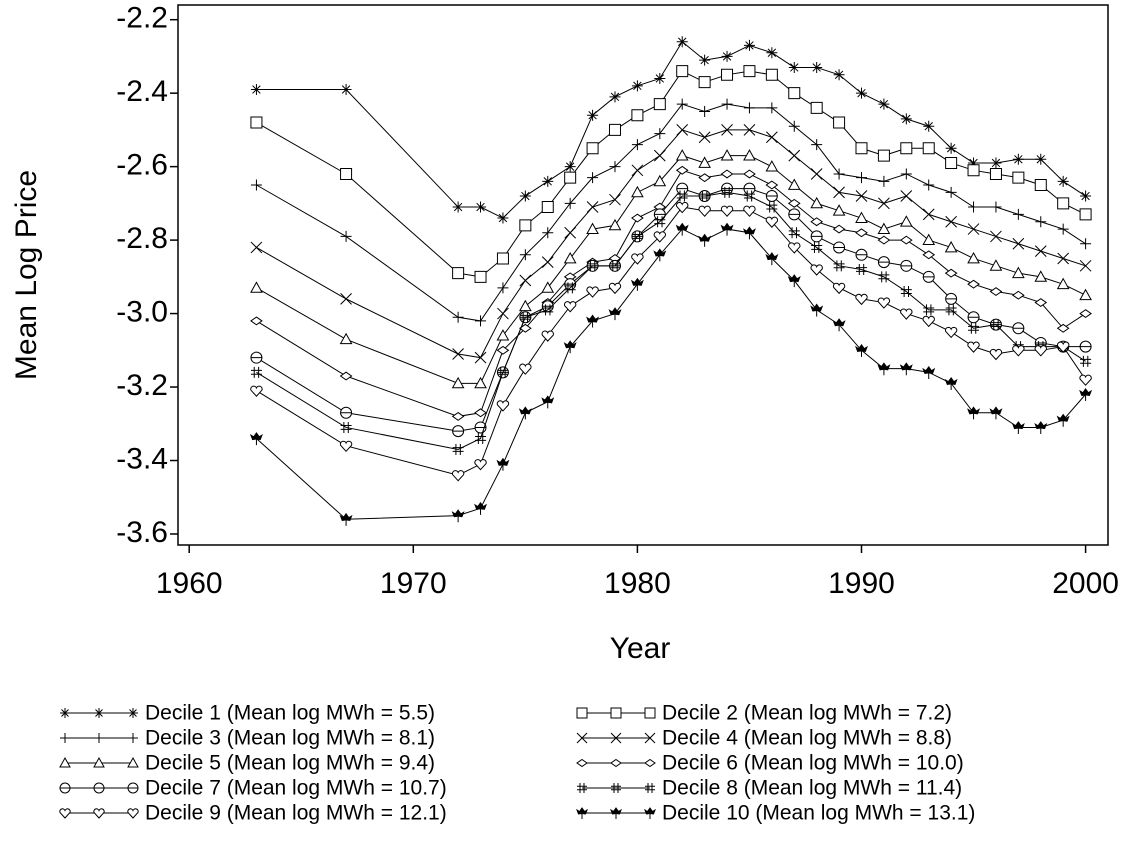 This screenshot has width=1132, height=849. What do you see at coordinates (640, 648) in the screenshot?
I see `x-axis-label: Year` at bounding box center [640, 648].